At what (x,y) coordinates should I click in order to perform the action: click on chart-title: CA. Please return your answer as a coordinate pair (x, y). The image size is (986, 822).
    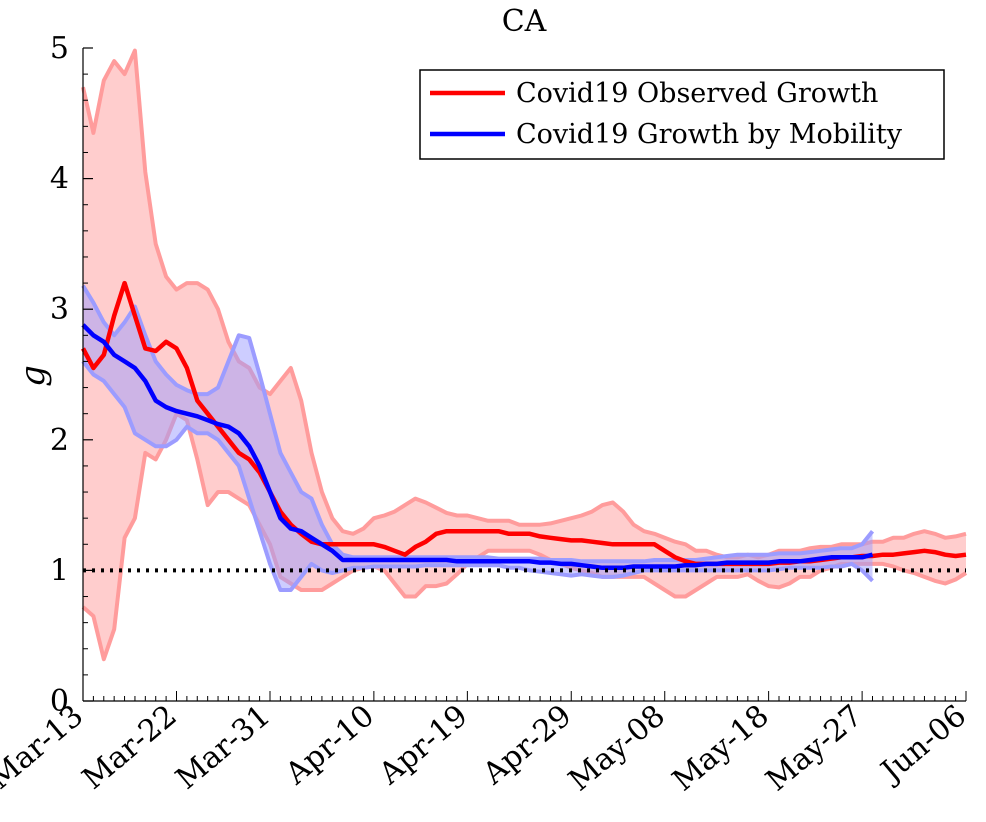
    Looking at the image, I should click on (524, 21).